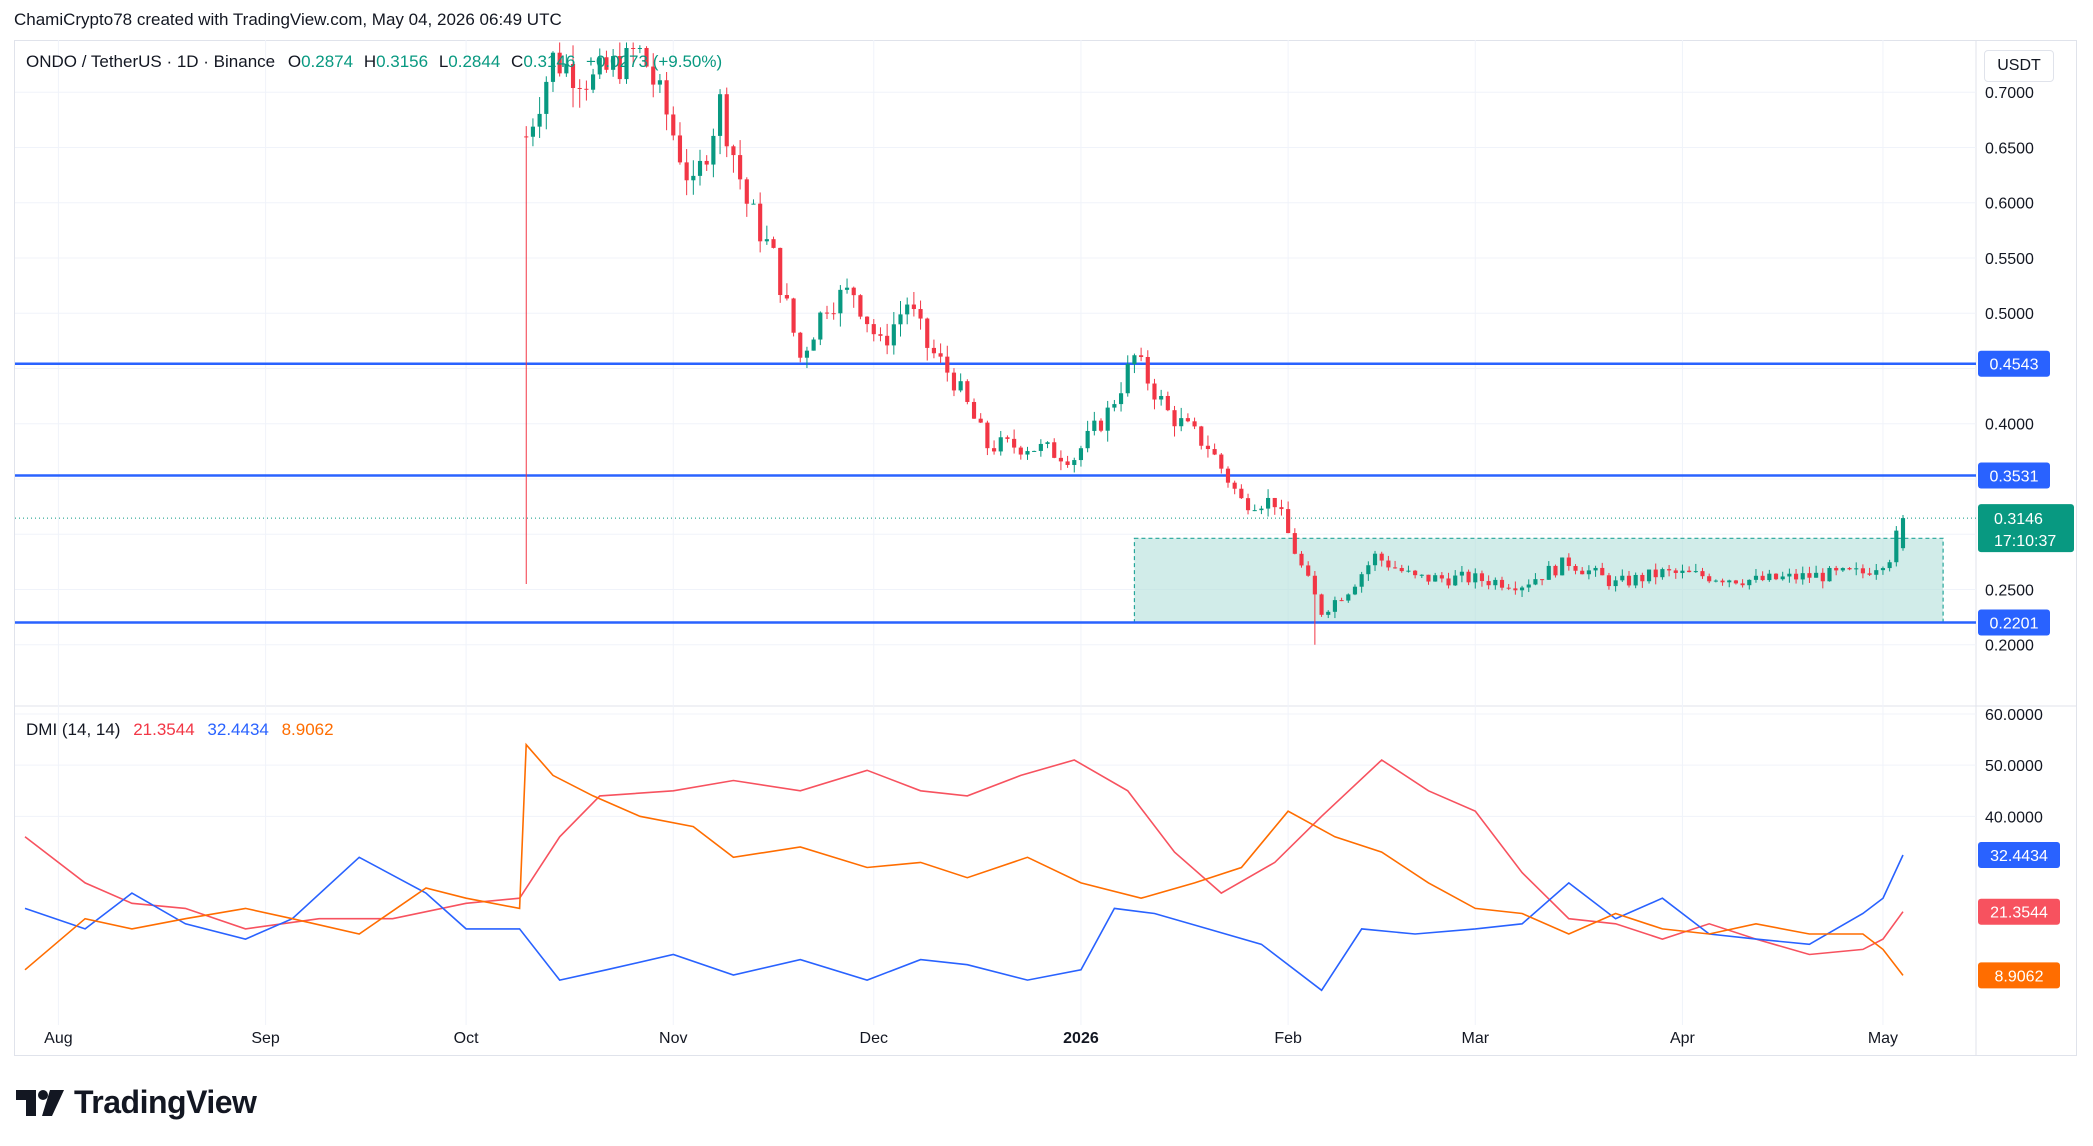 The height and width of the screenshot is (1146, 2093). What do you see at coordinates (2019, 66) in the screenshot?
I see `currency-unit-button: USDT` at bounding box center [2019, 66].